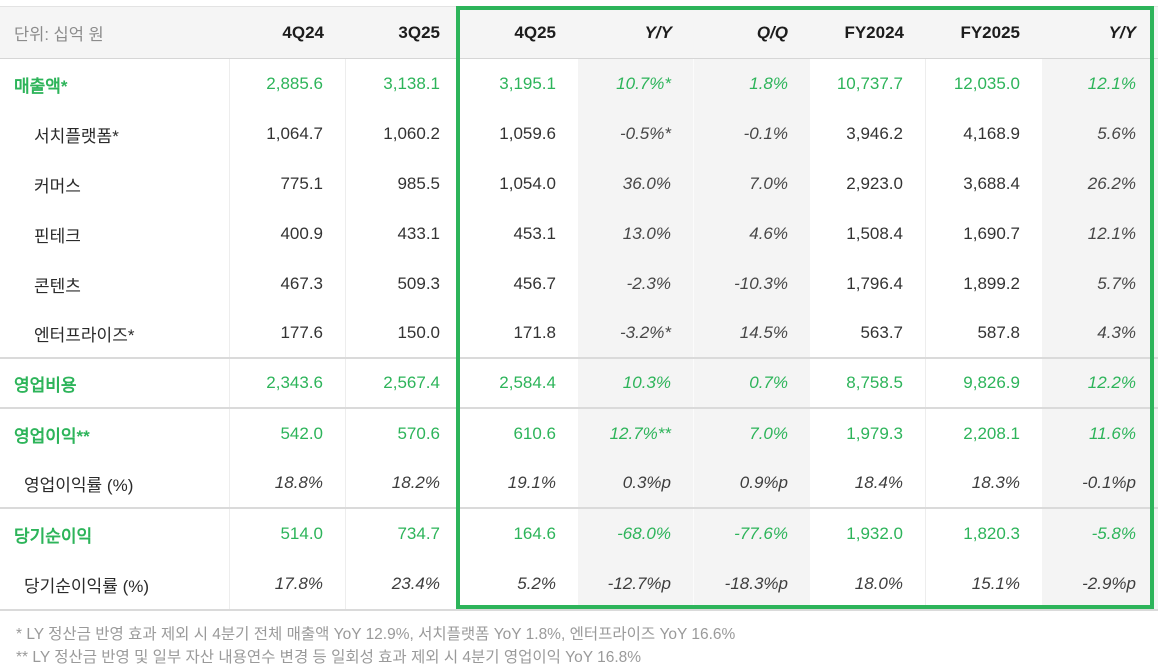 This screenshot has width=1158, height=670. What do you see at coordinates (991, 433) in the screenshot?
I see `value-cell: 2,208.1` at bounding box center [991, 433].